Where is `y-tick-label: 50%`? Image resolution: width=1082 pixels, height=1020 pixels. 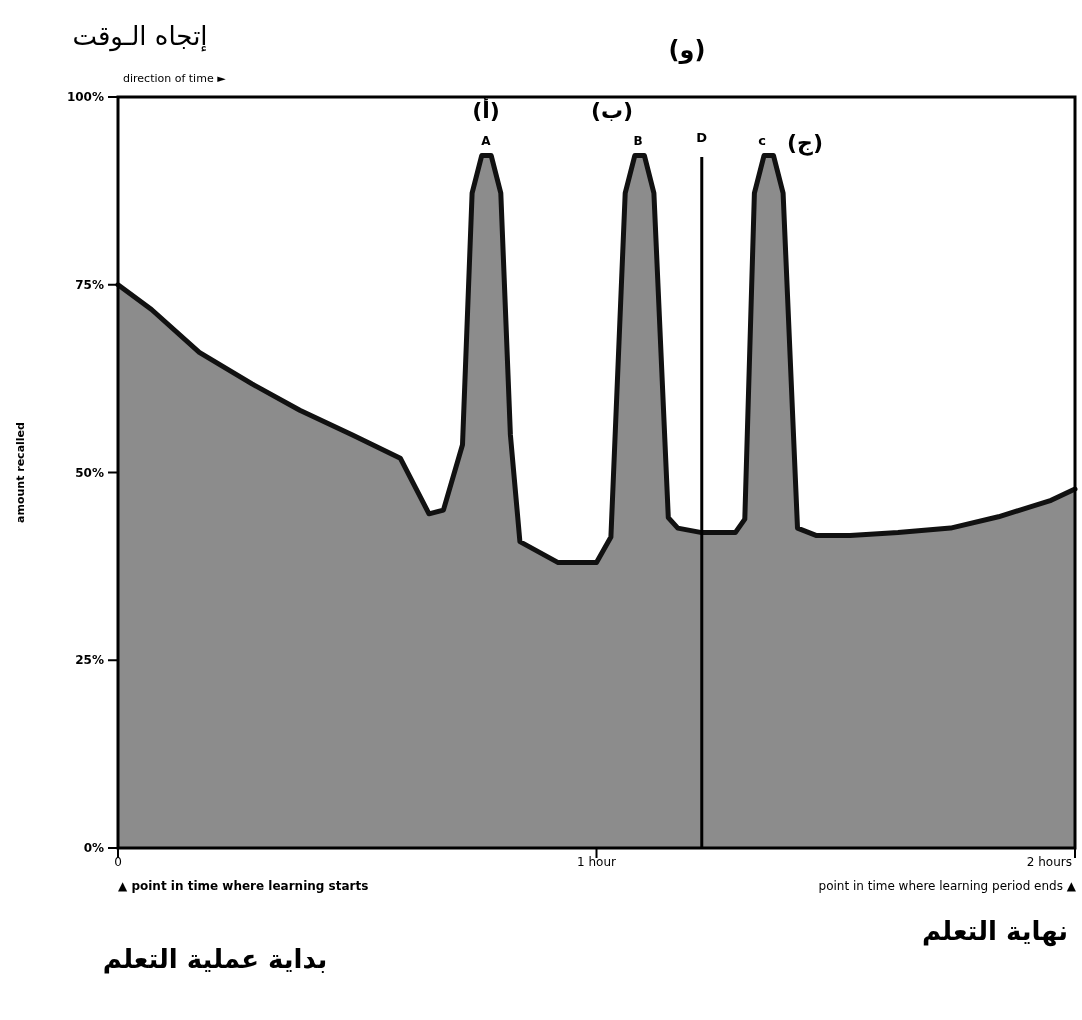 y-tick-label: 50% is located at coordinates (89, 472).